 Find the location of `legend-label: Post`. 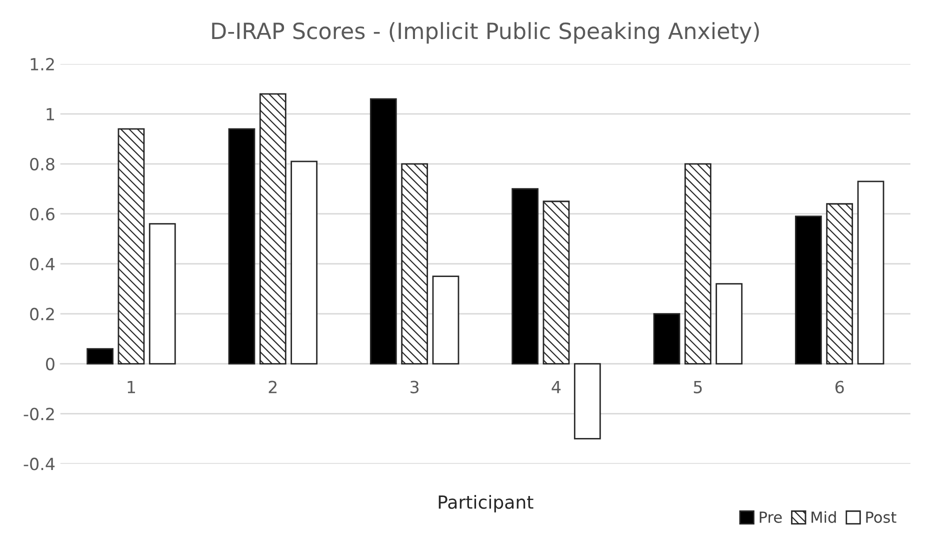

legend-label: Post is located at coordinates (881, 517).